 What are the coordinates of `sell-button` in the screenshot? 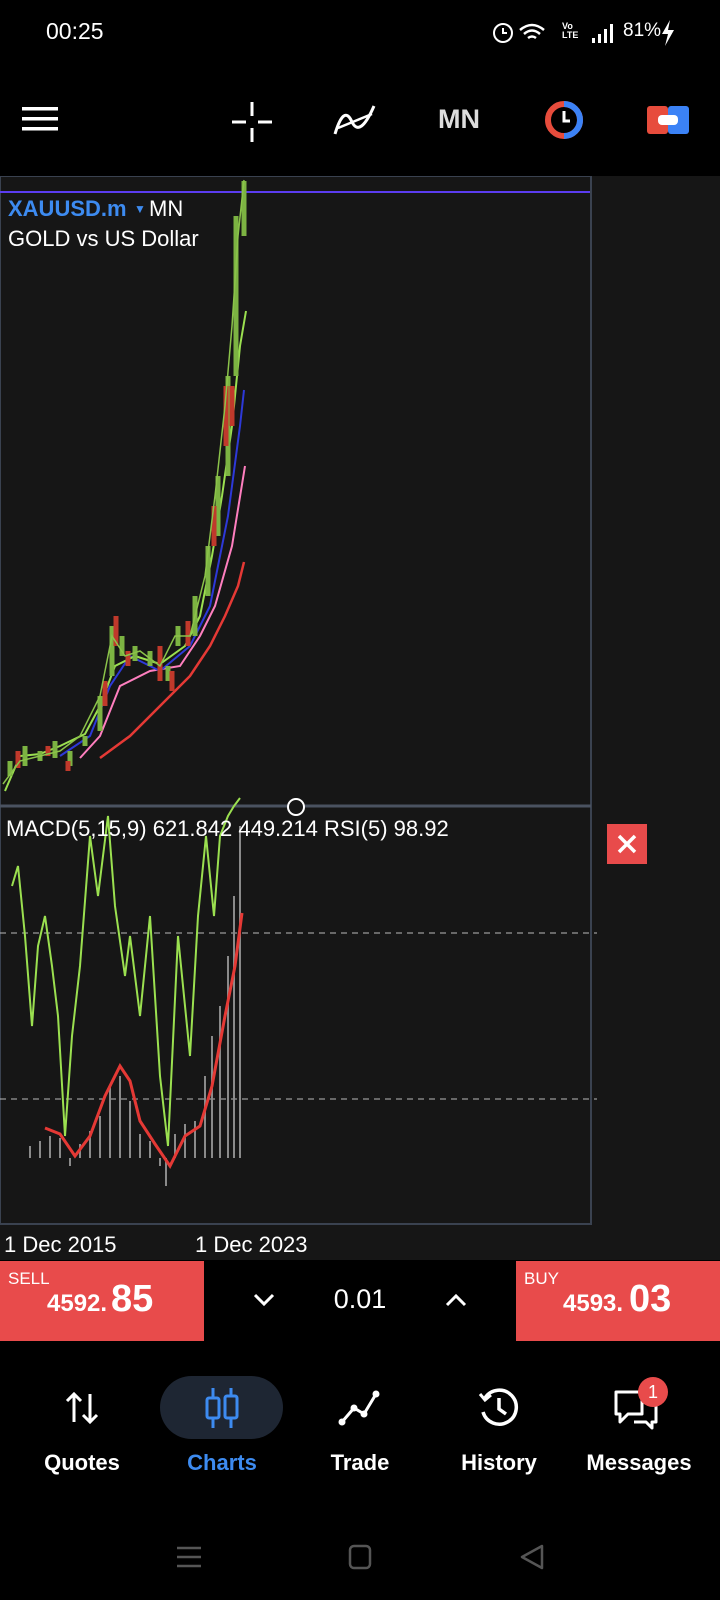 It's located at (102, 1301).